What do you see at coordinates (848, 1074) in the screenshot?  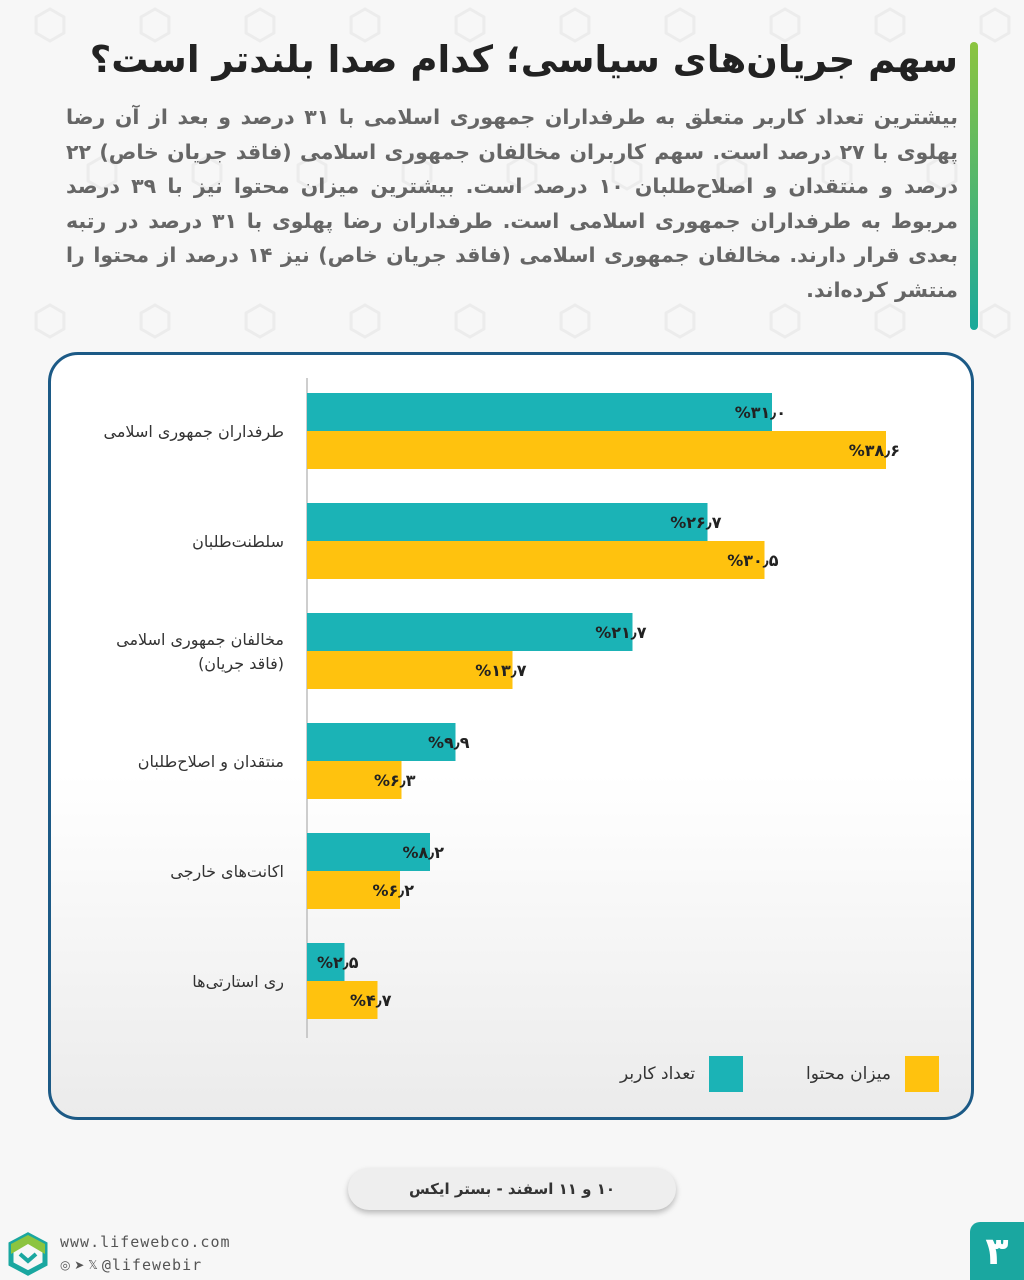 I see `legend-label-content: میزان محتوا` at bounding box center [848, 1074].